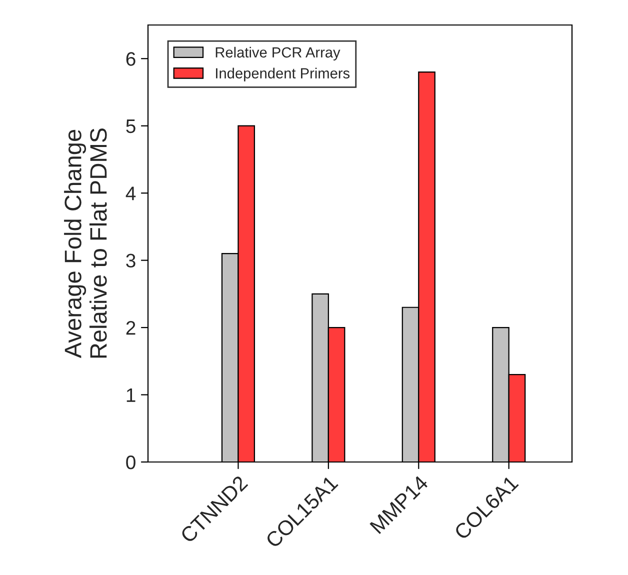 The width and height of the screenshot is (628, 575). I want to click on legend-label: Relative PCR Array, so click(278, 53).